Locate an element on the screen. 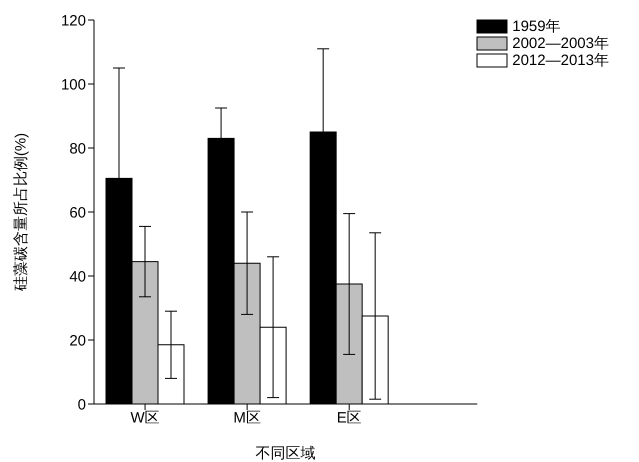 The image size is (639, 462). x-tick-label: E区 is located at coordinates (349, 418).